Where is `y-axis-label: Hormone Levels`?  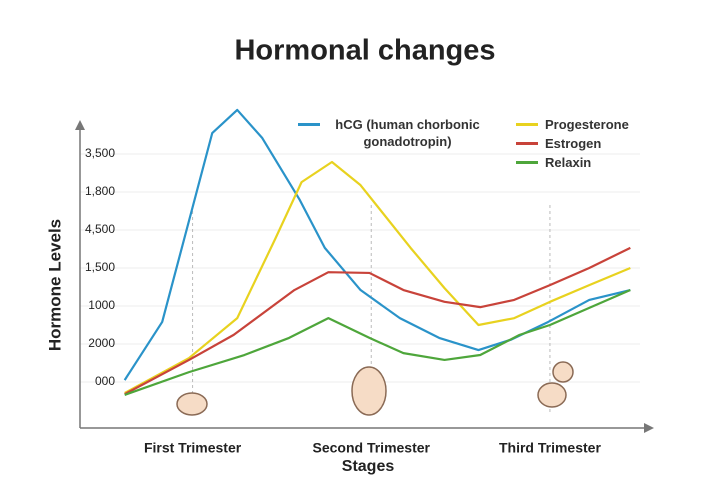
y-axis-label: Hormone Levels is located at coordinates (54, 285).